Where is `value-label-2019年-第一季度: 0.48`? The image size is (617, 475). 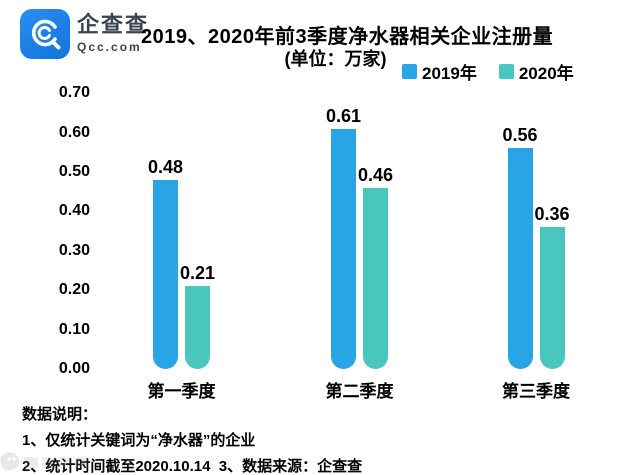 value-label-2019年-第一季度: 0.48 is located at coordinates (165, 166).